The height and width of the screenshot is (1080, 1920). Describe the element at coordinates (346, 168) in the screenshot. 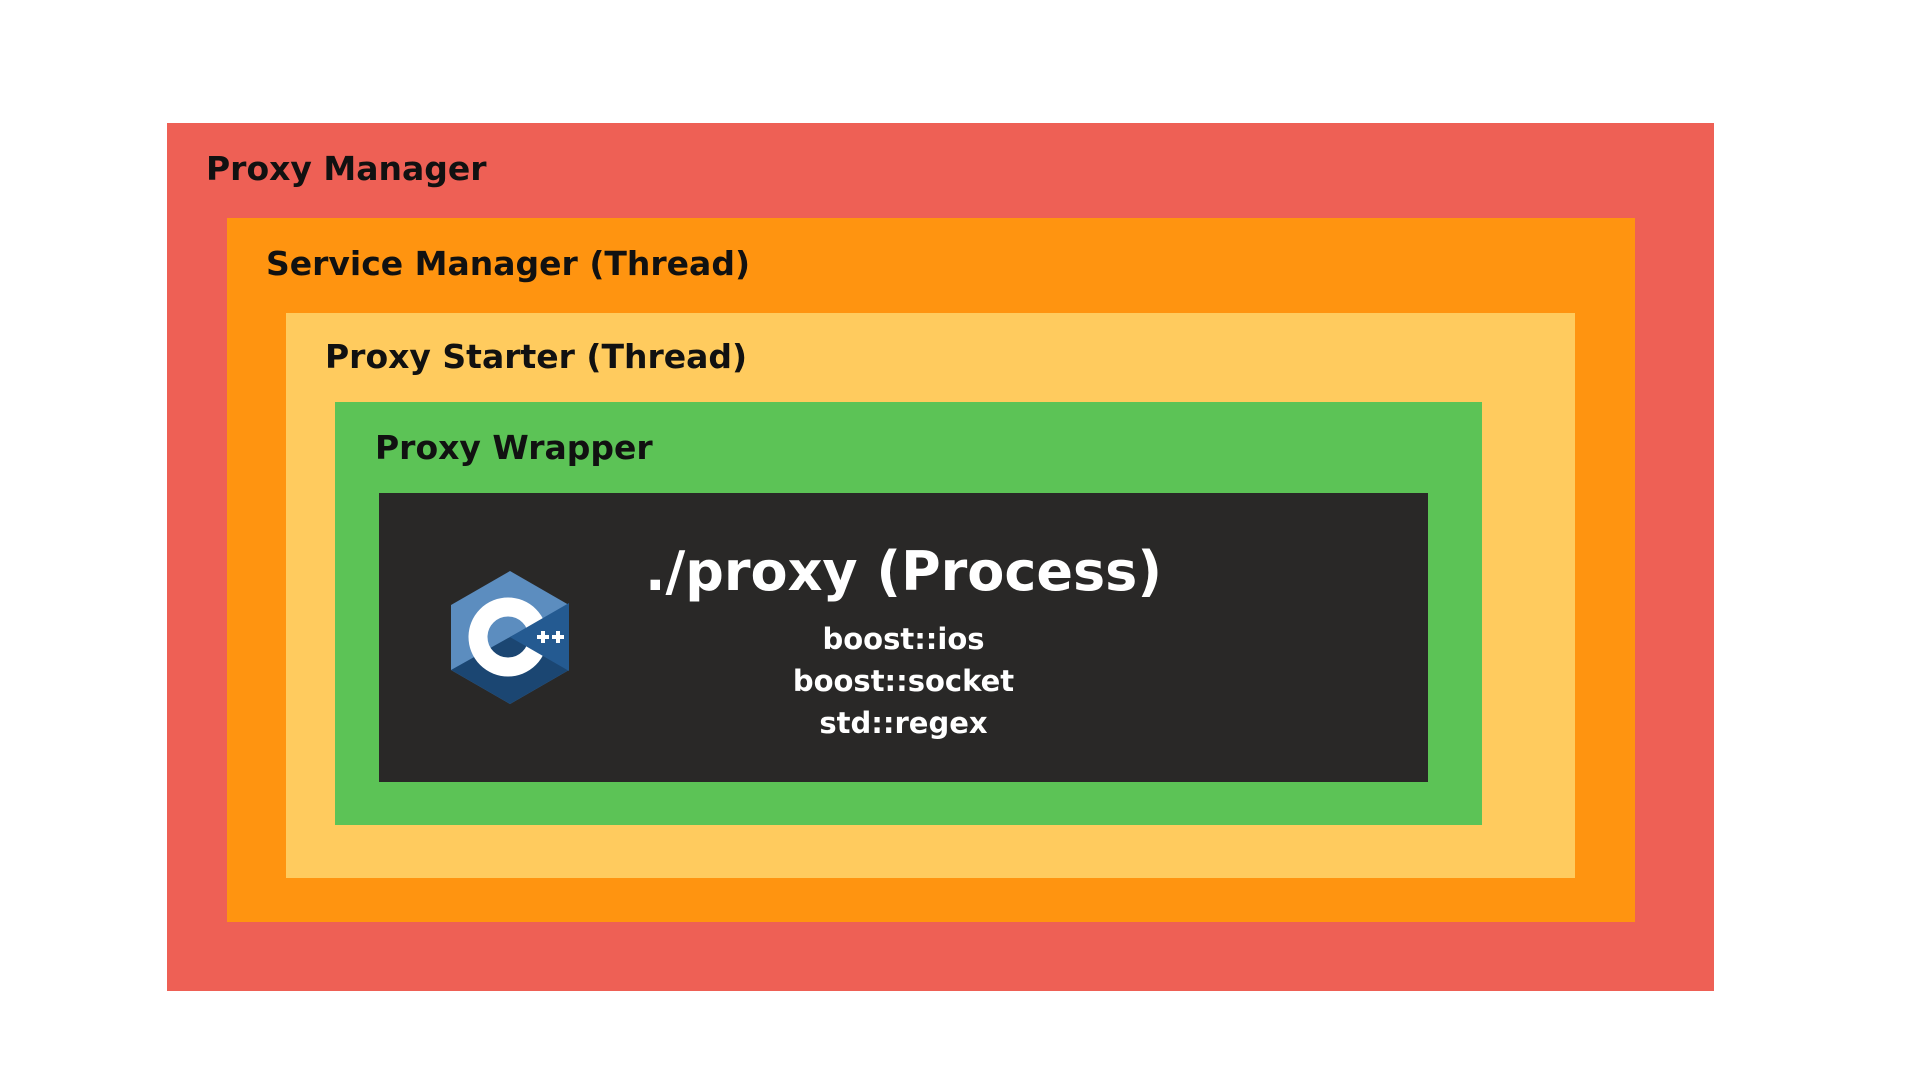

I see `proxy-manager-label: Proxy Manager` at that location.